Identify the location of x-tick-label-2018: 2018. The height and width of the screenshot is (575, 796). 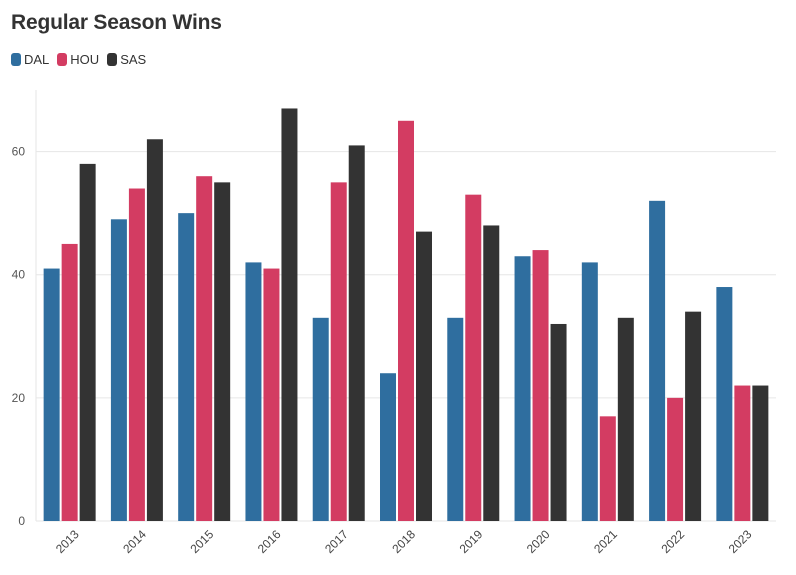
(403, 541).